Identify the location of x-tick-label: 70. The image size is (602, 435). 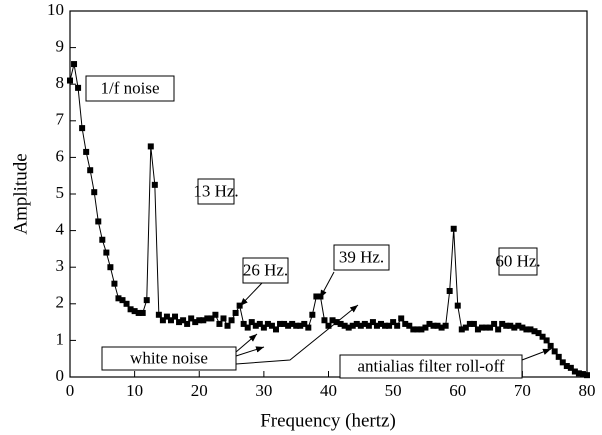
(522, 390).